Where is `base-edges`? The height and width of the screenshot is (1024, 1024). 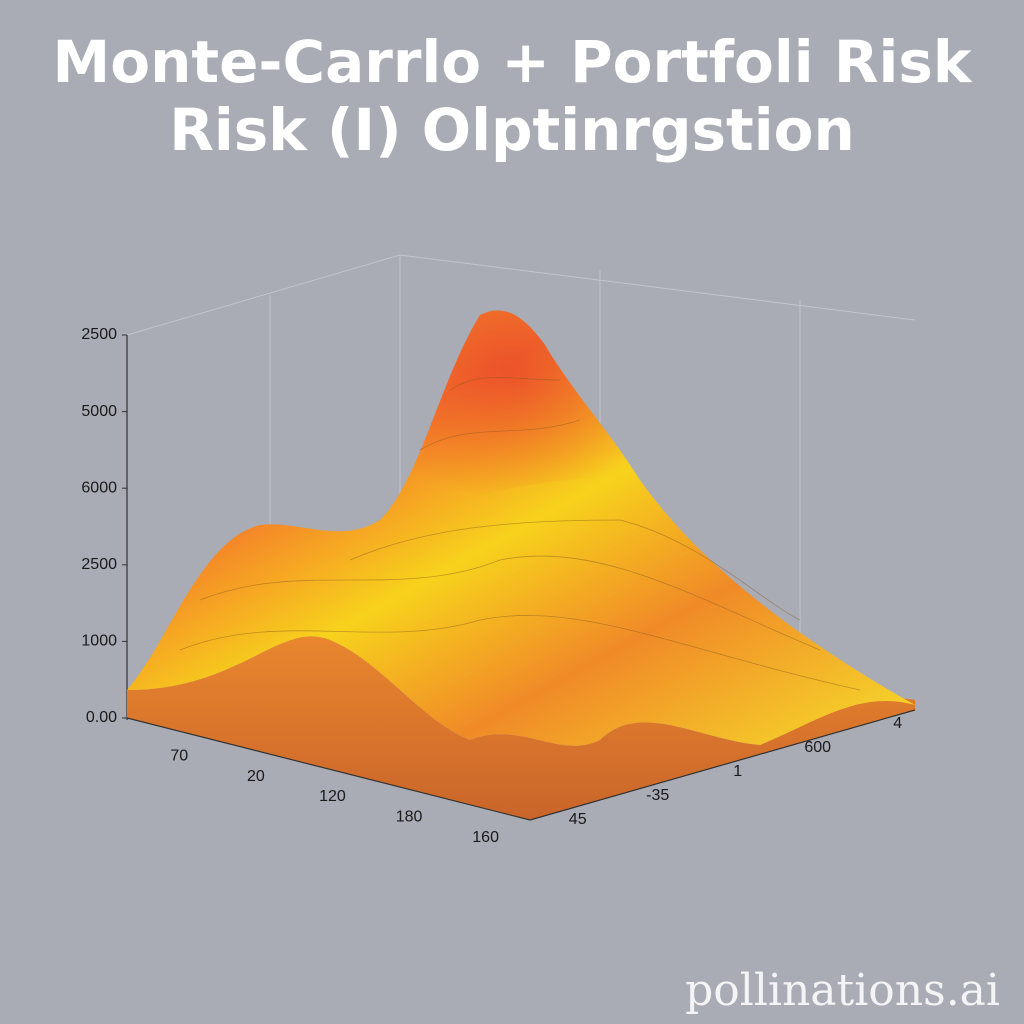
base-edges is located at coordinates (521, 765).